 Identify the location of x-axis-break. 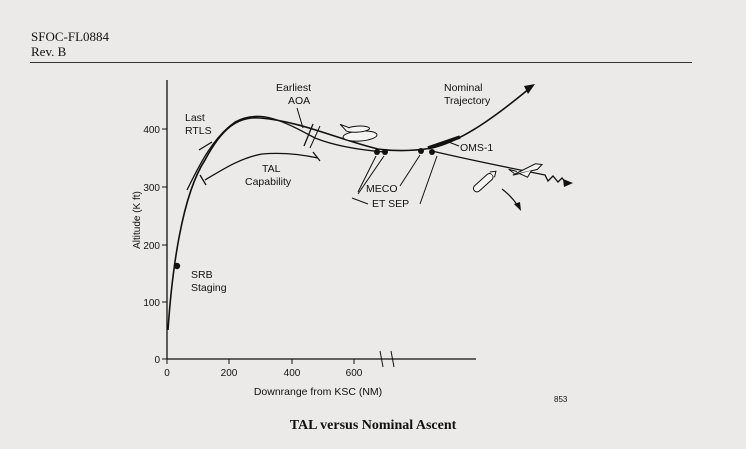
(387, 359).